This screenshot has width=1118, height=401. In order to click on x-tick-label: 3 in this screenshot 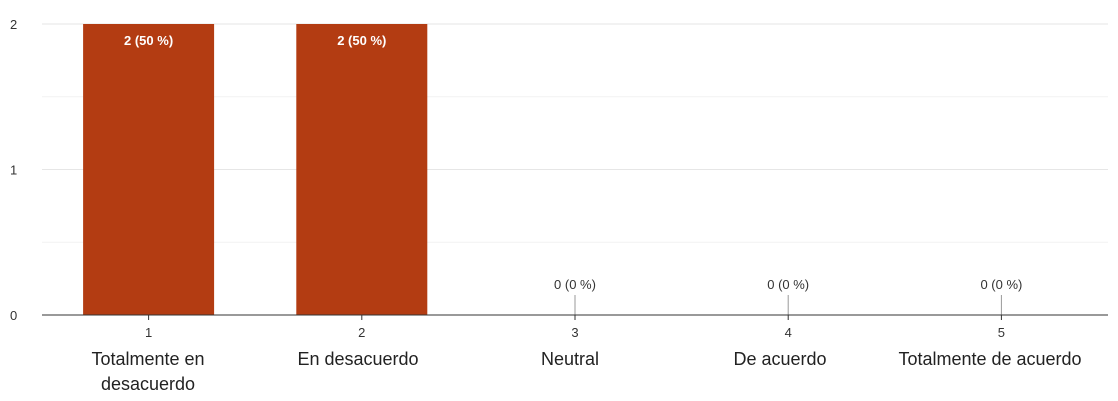, I will do `click(574, 332)`.